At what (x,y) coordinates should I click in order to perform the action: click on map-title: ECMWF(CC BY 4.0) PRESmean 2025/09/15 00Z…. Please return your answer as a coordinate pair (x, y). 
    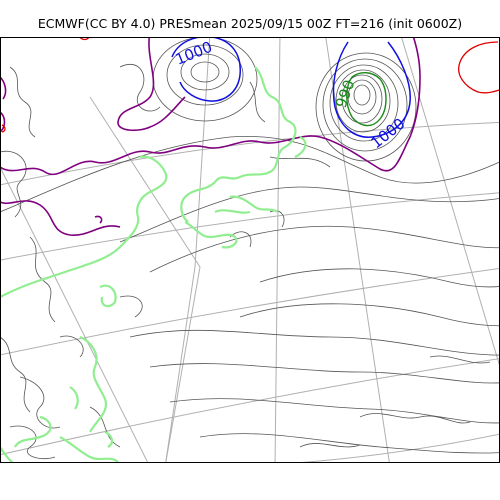
    Looking at the image, I should click on (250, 23).